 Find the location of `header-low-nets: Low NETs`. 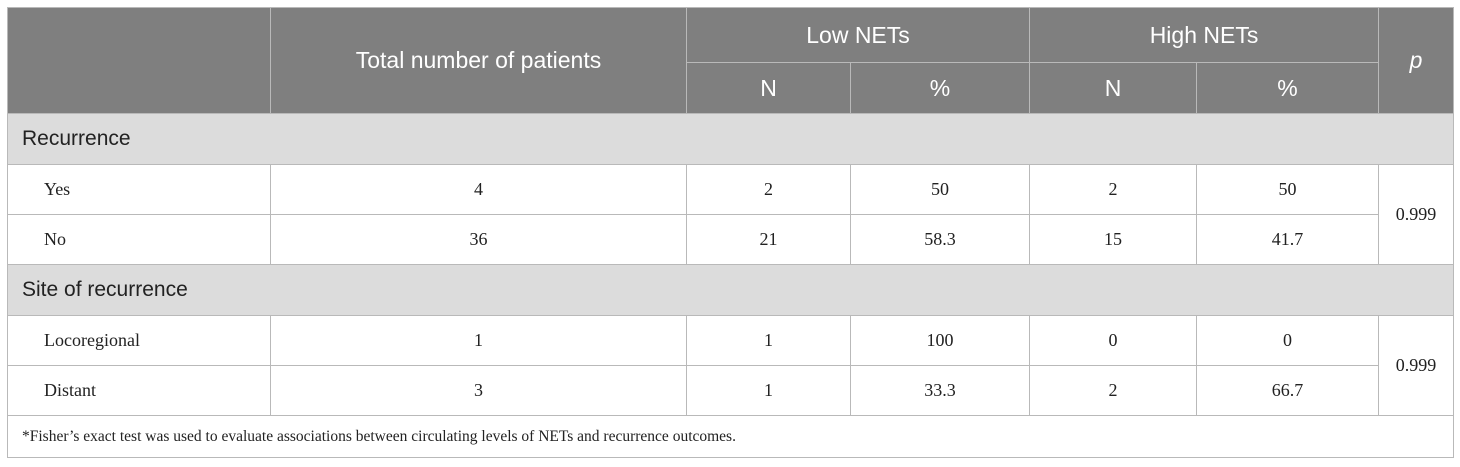

header-low-nets: Low NETs is located at coordinates (858, 35).